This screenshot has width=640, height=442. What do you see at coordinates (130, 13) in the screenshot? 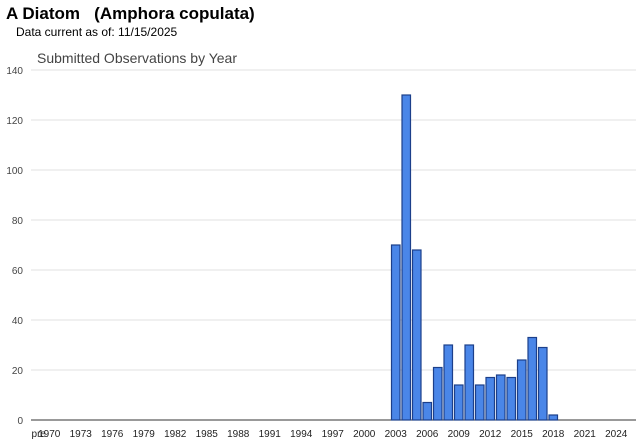
I see `page-title: A Diatom (Amphora copulata)` at bounding box center [130, 13].